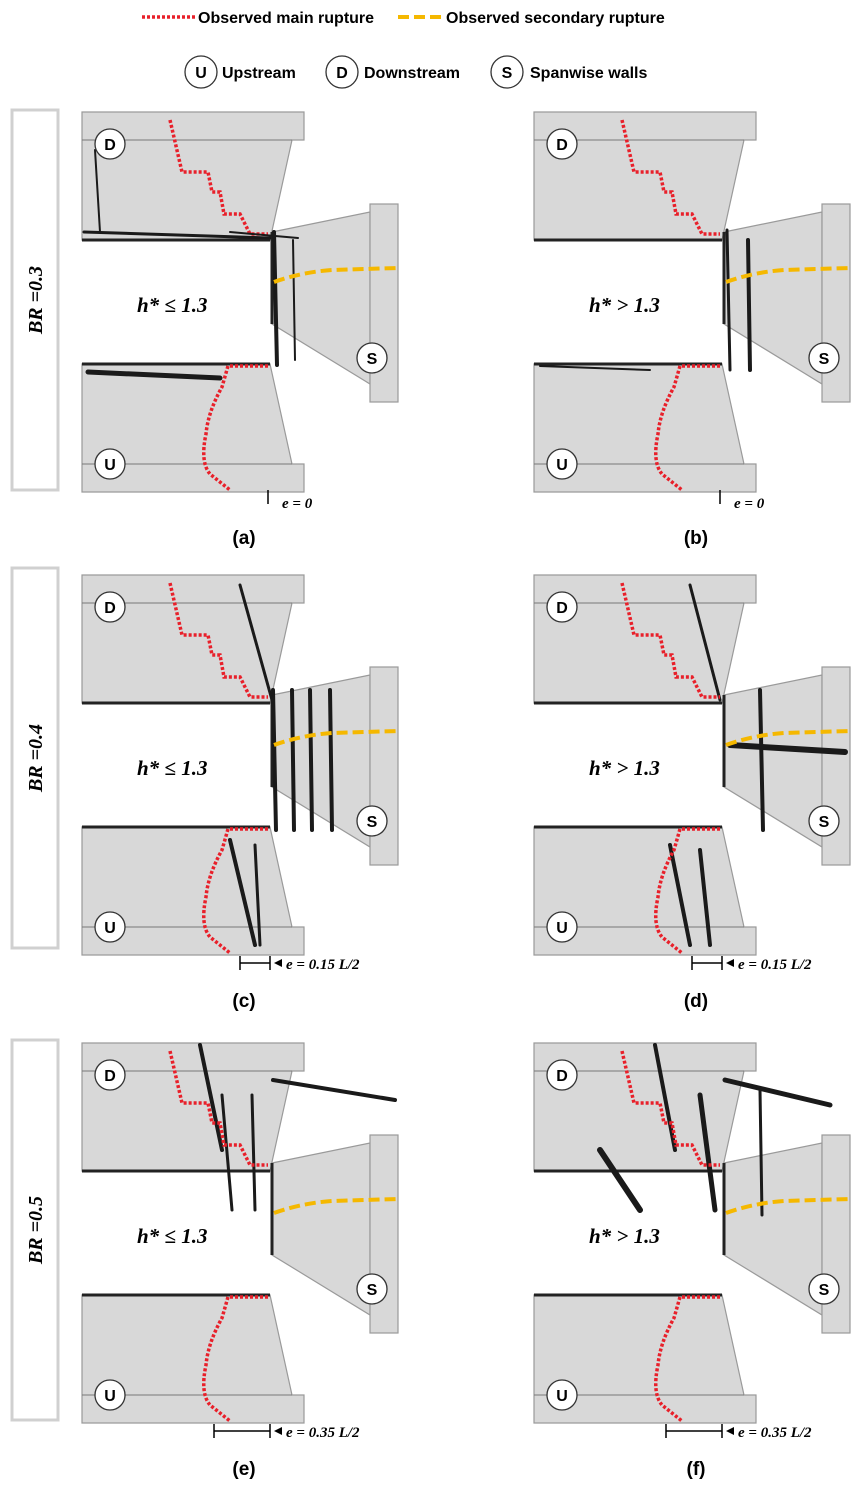 The image size is (854, 1486). What do you see at coordinates (240, 330) in the screenshot?
I see `panel-a: D U Sh* ≤ 1.3 e = 0 (a)` at bounding box center [240, 330].